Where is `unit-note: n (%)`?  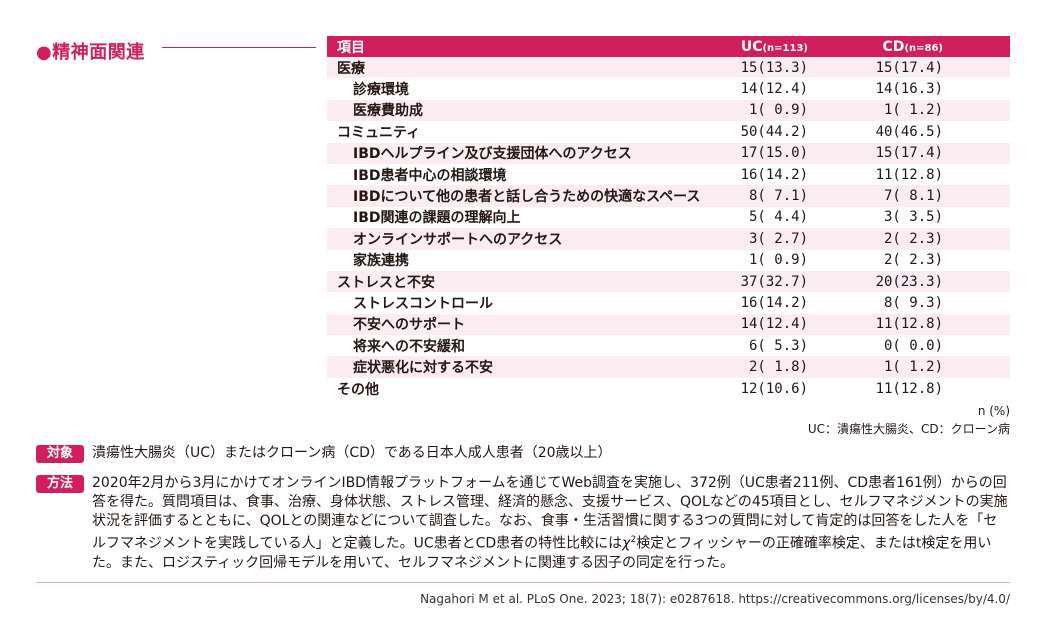 unit-note: n (%) is located at coordinates (993, 411).